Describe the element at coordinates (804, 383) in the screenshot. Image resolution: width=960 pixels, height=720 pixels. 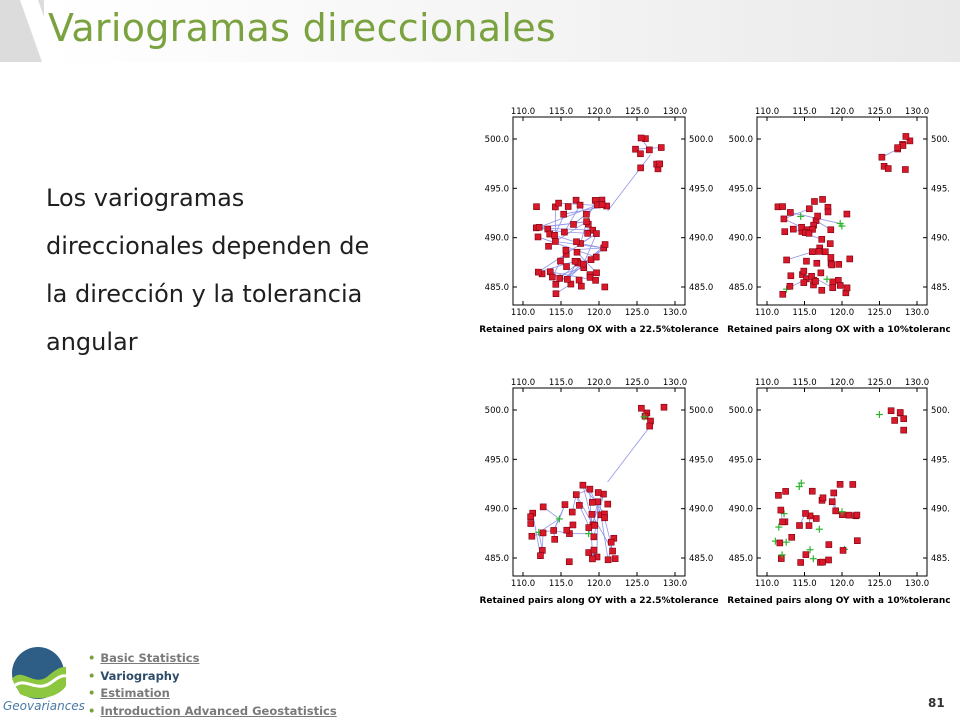
I see `x-tick-label-top: 115.0` at that location.